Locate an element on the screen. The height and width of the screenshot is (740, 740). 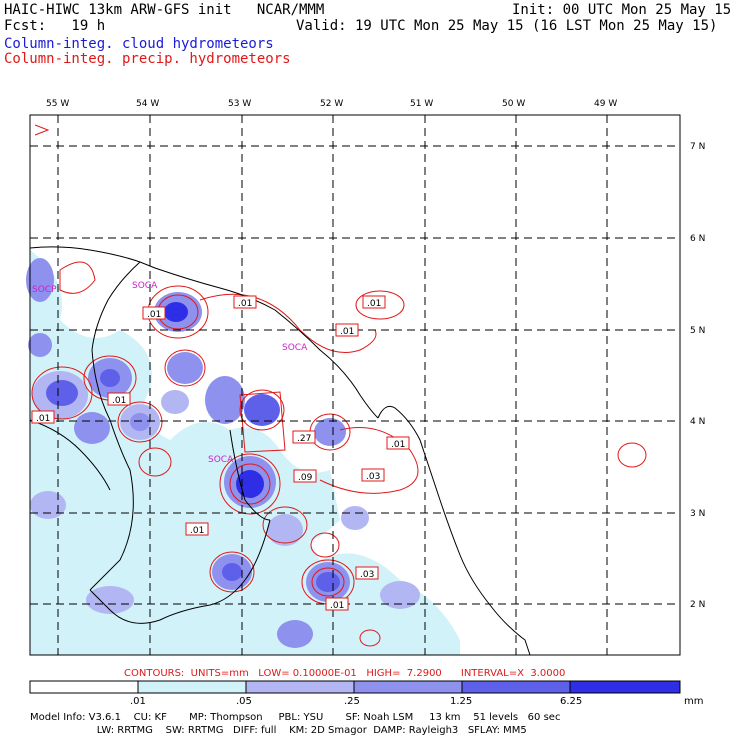
lat-label: 2 N is located at coordinates (697, 605).